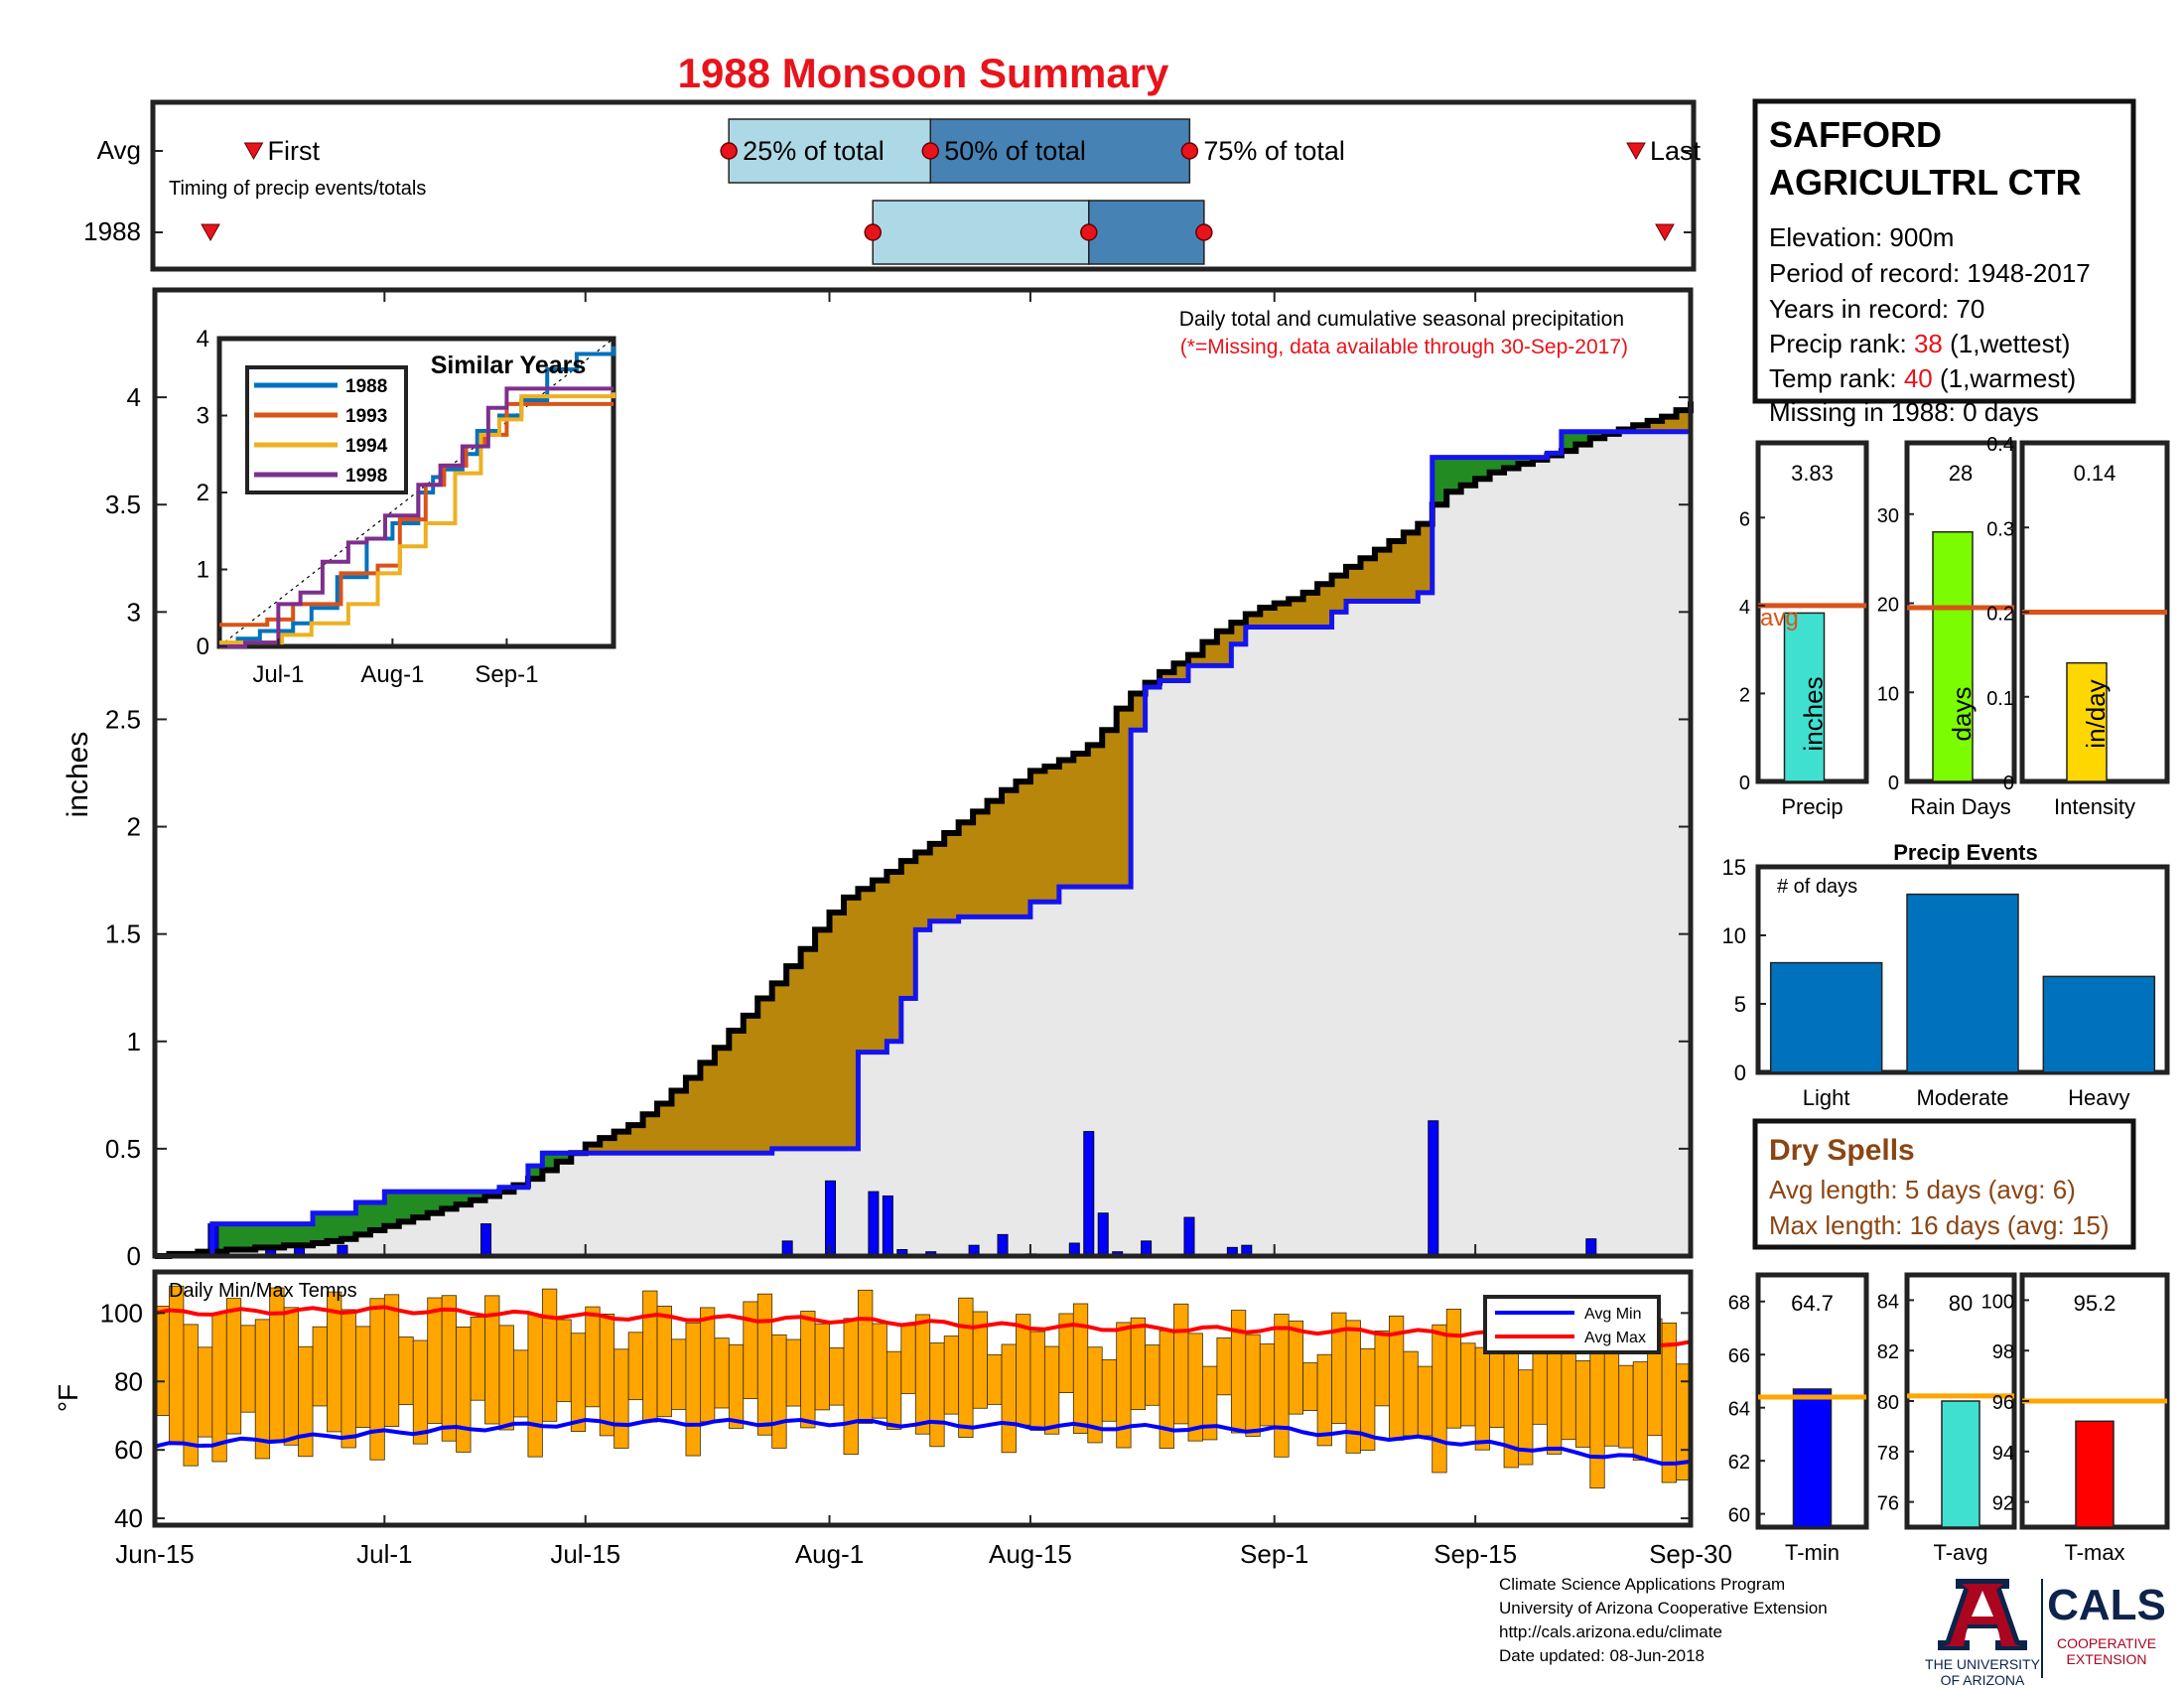  Describe the element at coordinates (2000, 445) in the screenshot. I see `summary-y-tick-label: 0.4` at that location.